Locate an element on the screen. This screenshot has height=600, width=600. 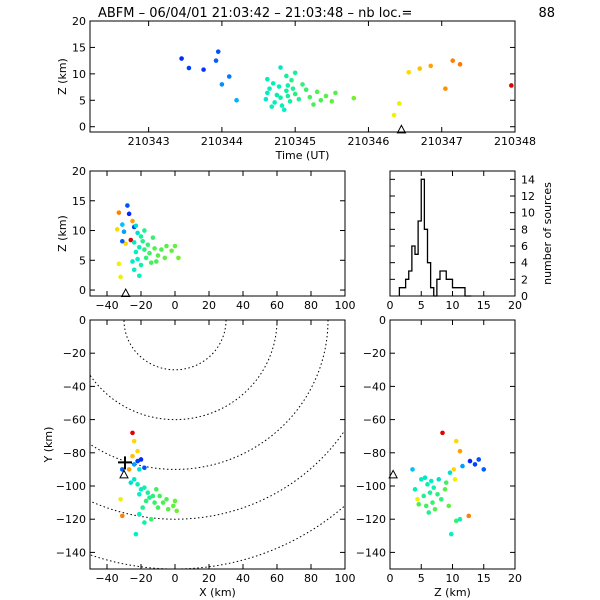
y-tick-label: −80 is located at coordinates (374, 453).